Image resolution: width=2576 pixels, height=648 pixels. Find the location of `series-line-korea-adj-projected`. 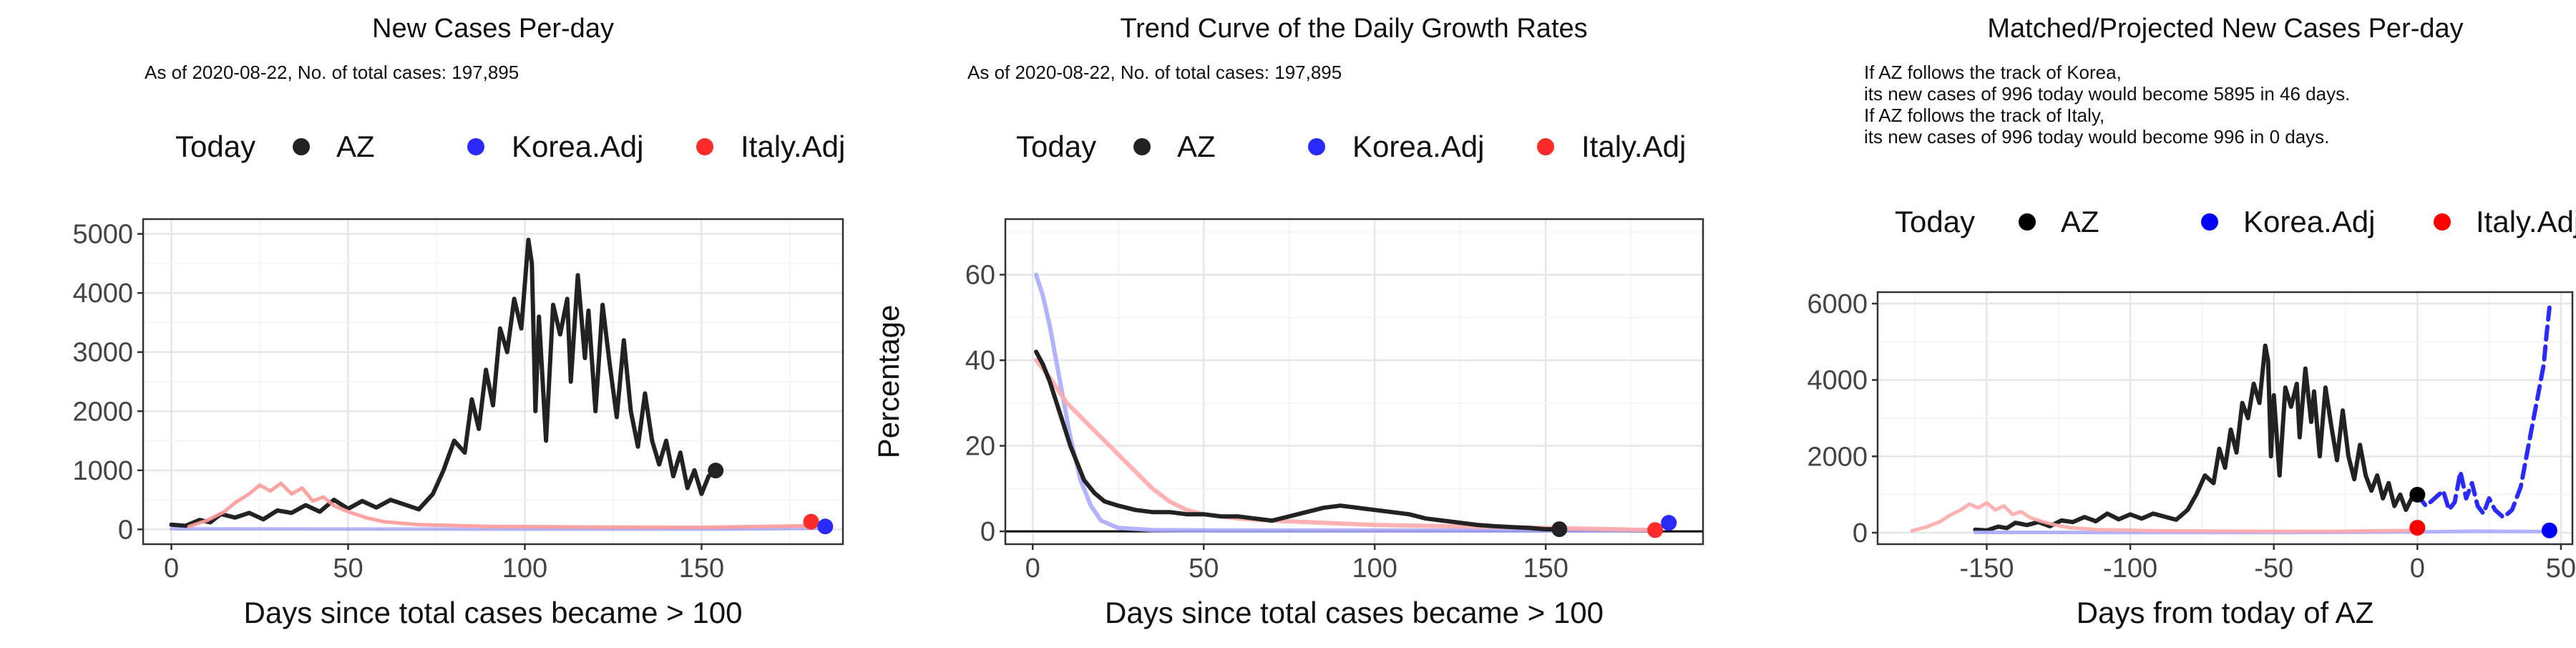

series-line-korea-adj-projected is located at coordinates (2483, 413).